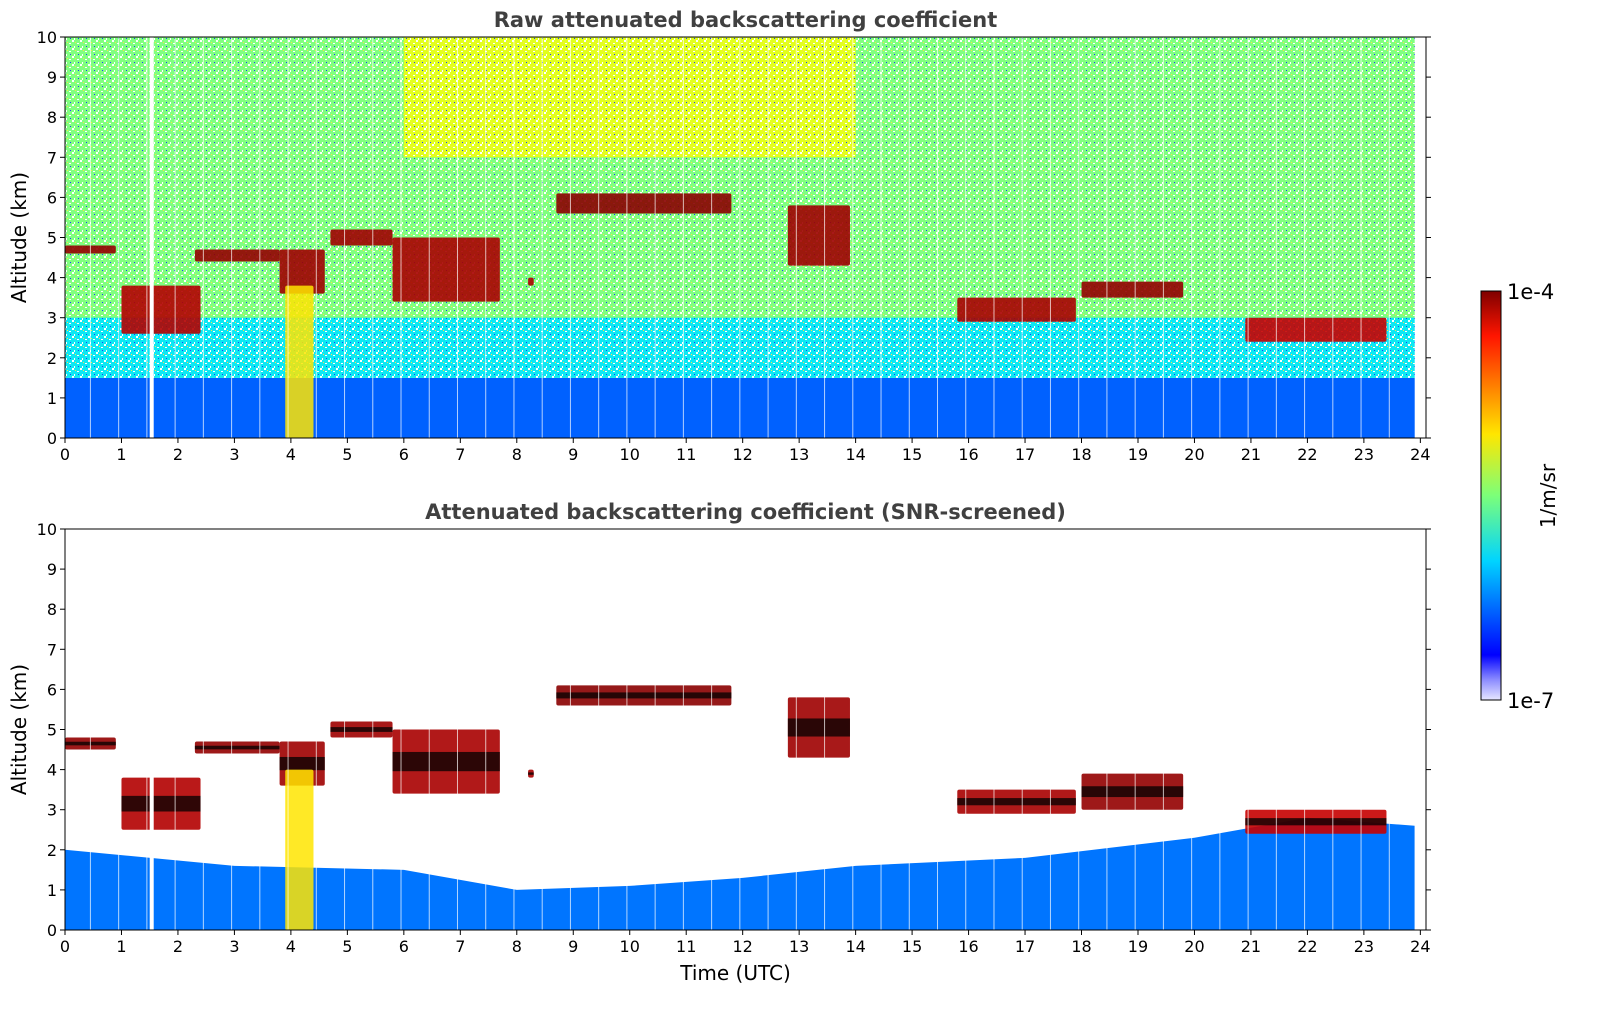 This screenshot has width=1606, height=1020. I want to click on x-tick-label: 22, so click(1307, 454).